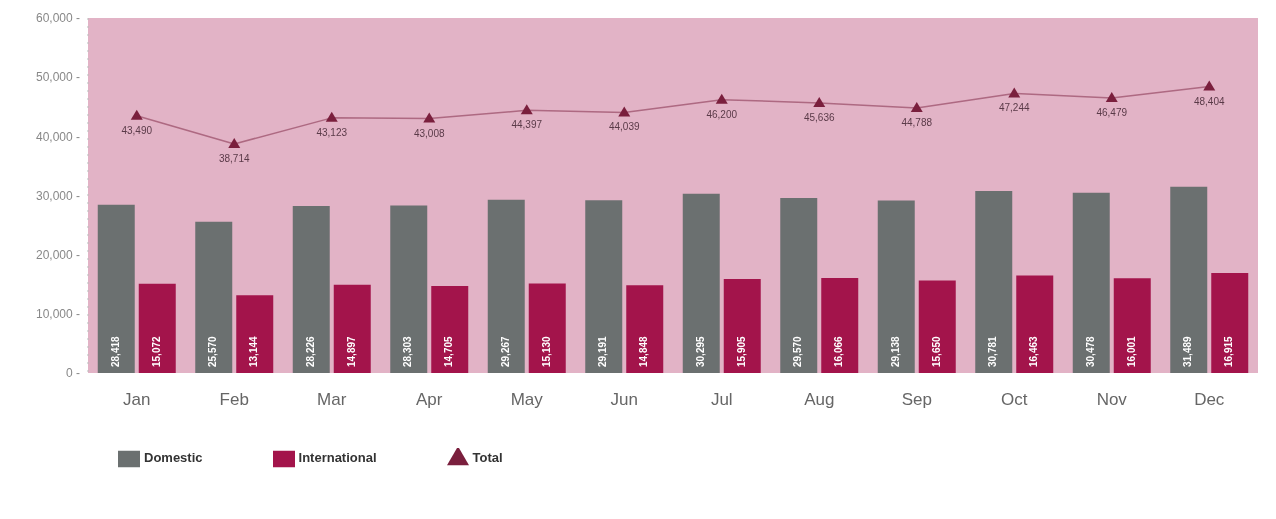 Image resolution: width=1276 pixels, height=519 pixels. What do you see at coordinates (700, 351) in the screenshot?
I see `data-label: 30,295` at bounding box center [700, 351].